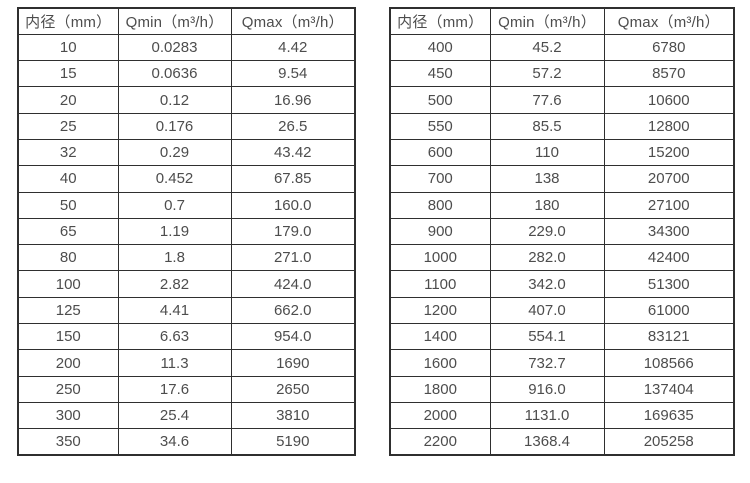 This screenshot has width=750, height=483. I want to click on diameter-cell: 1000, so click(440, 258).